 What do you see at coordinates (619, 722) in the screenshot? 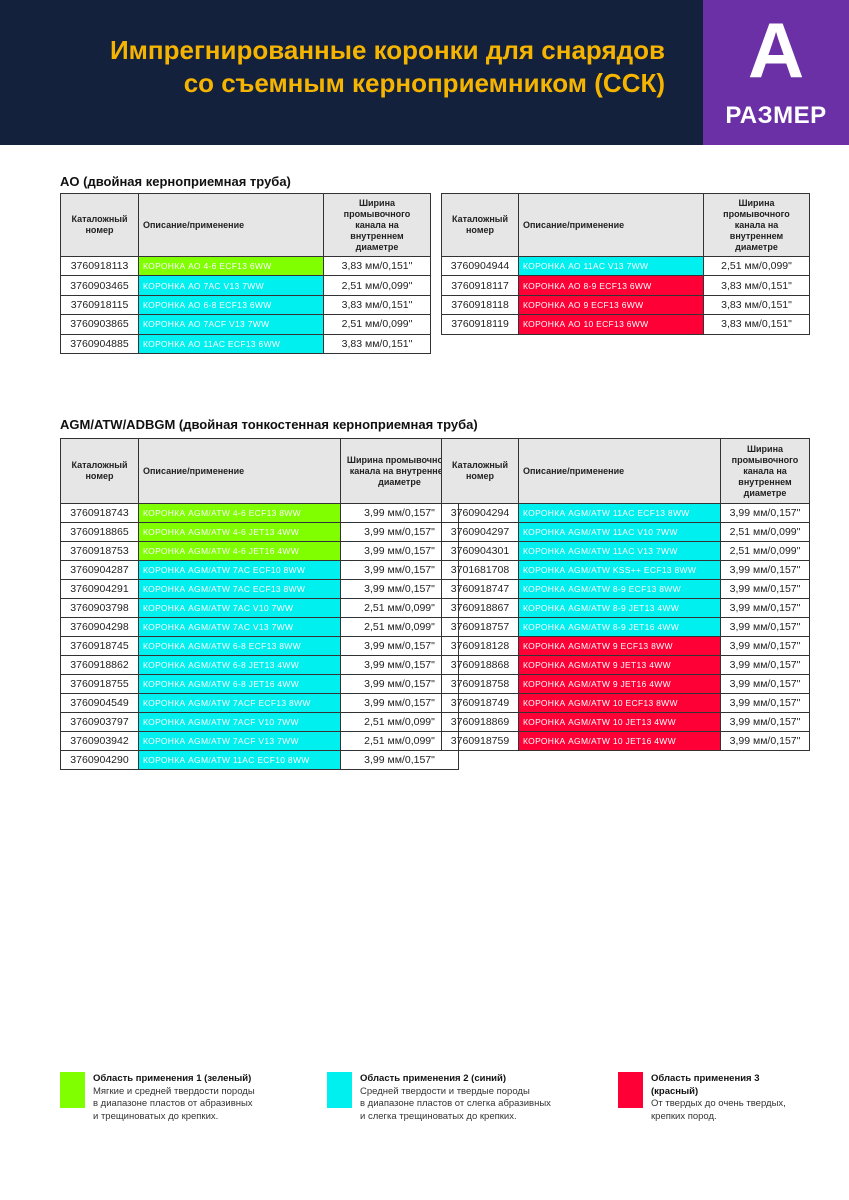
I see `description: КОРОНКА AGM/ATW 10 JET13 4WW` at bounding box center [619, 722].